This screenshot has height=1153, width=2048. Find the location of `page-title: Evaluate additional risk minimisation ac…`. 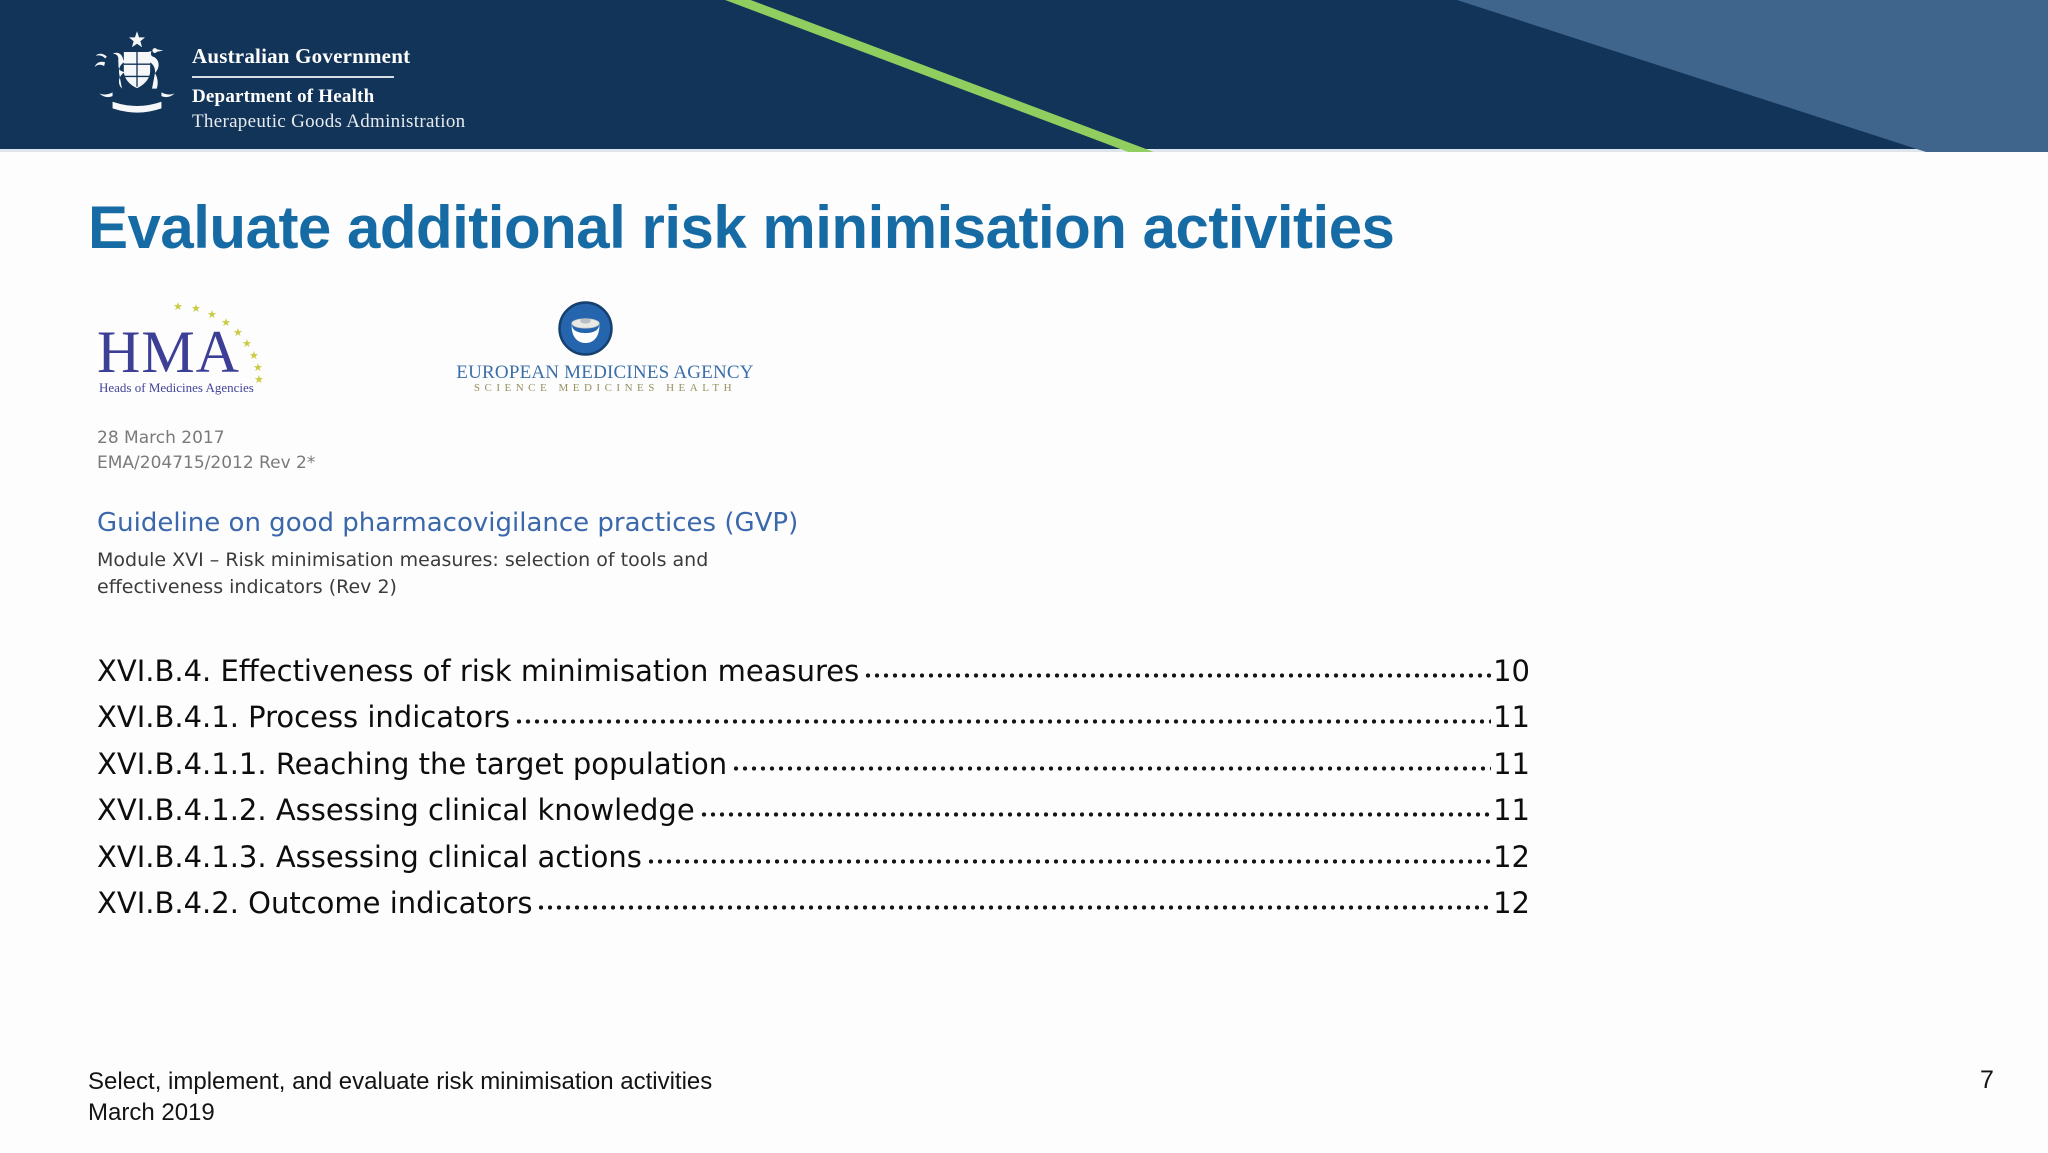

page-title: Evaluate additional risk minimisation ac… is located at coordinates (741, 227).